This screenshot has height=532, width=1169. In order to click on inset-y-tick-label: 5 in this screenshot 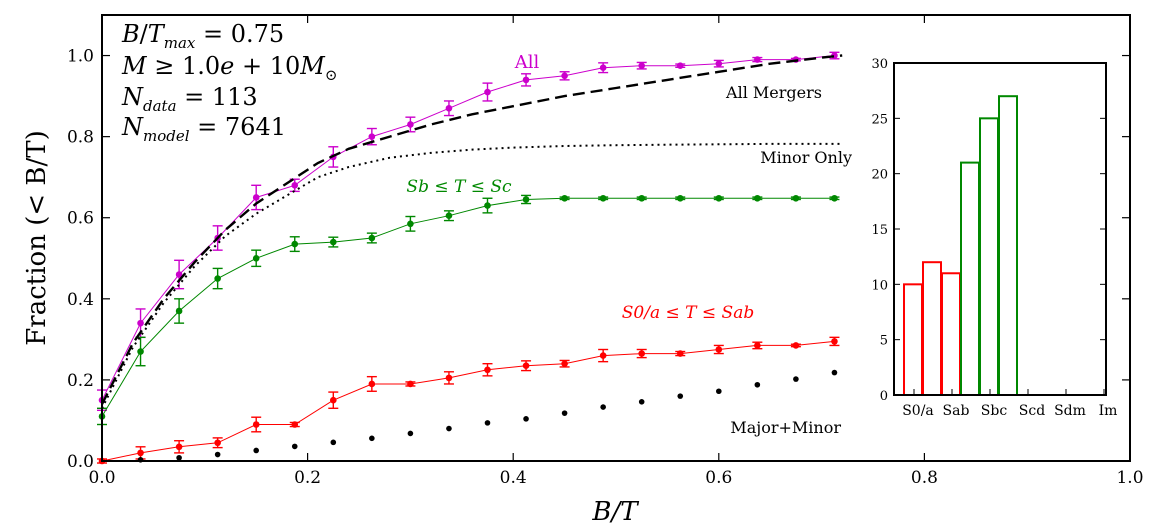, I will do `click(884, 341)`.